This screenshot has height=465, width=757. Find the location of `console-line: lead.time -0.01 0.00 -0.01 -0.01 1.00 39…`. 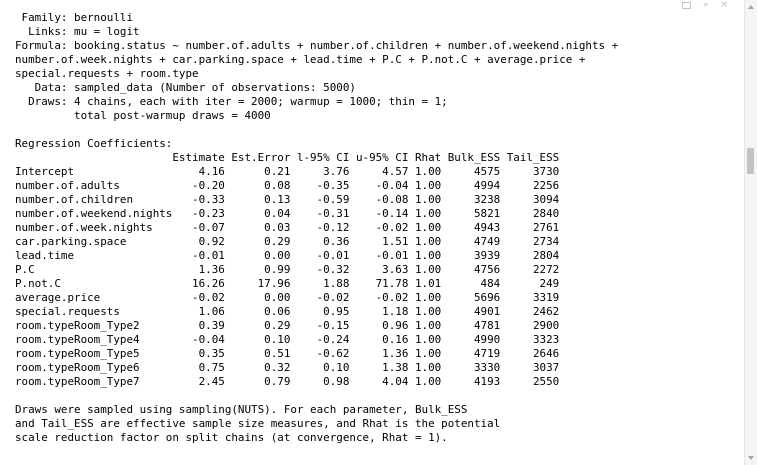

console-line: lead.time -0.01 0.00 -0.01 -0.01 1.00 39… is located at coordinates (287, 255).